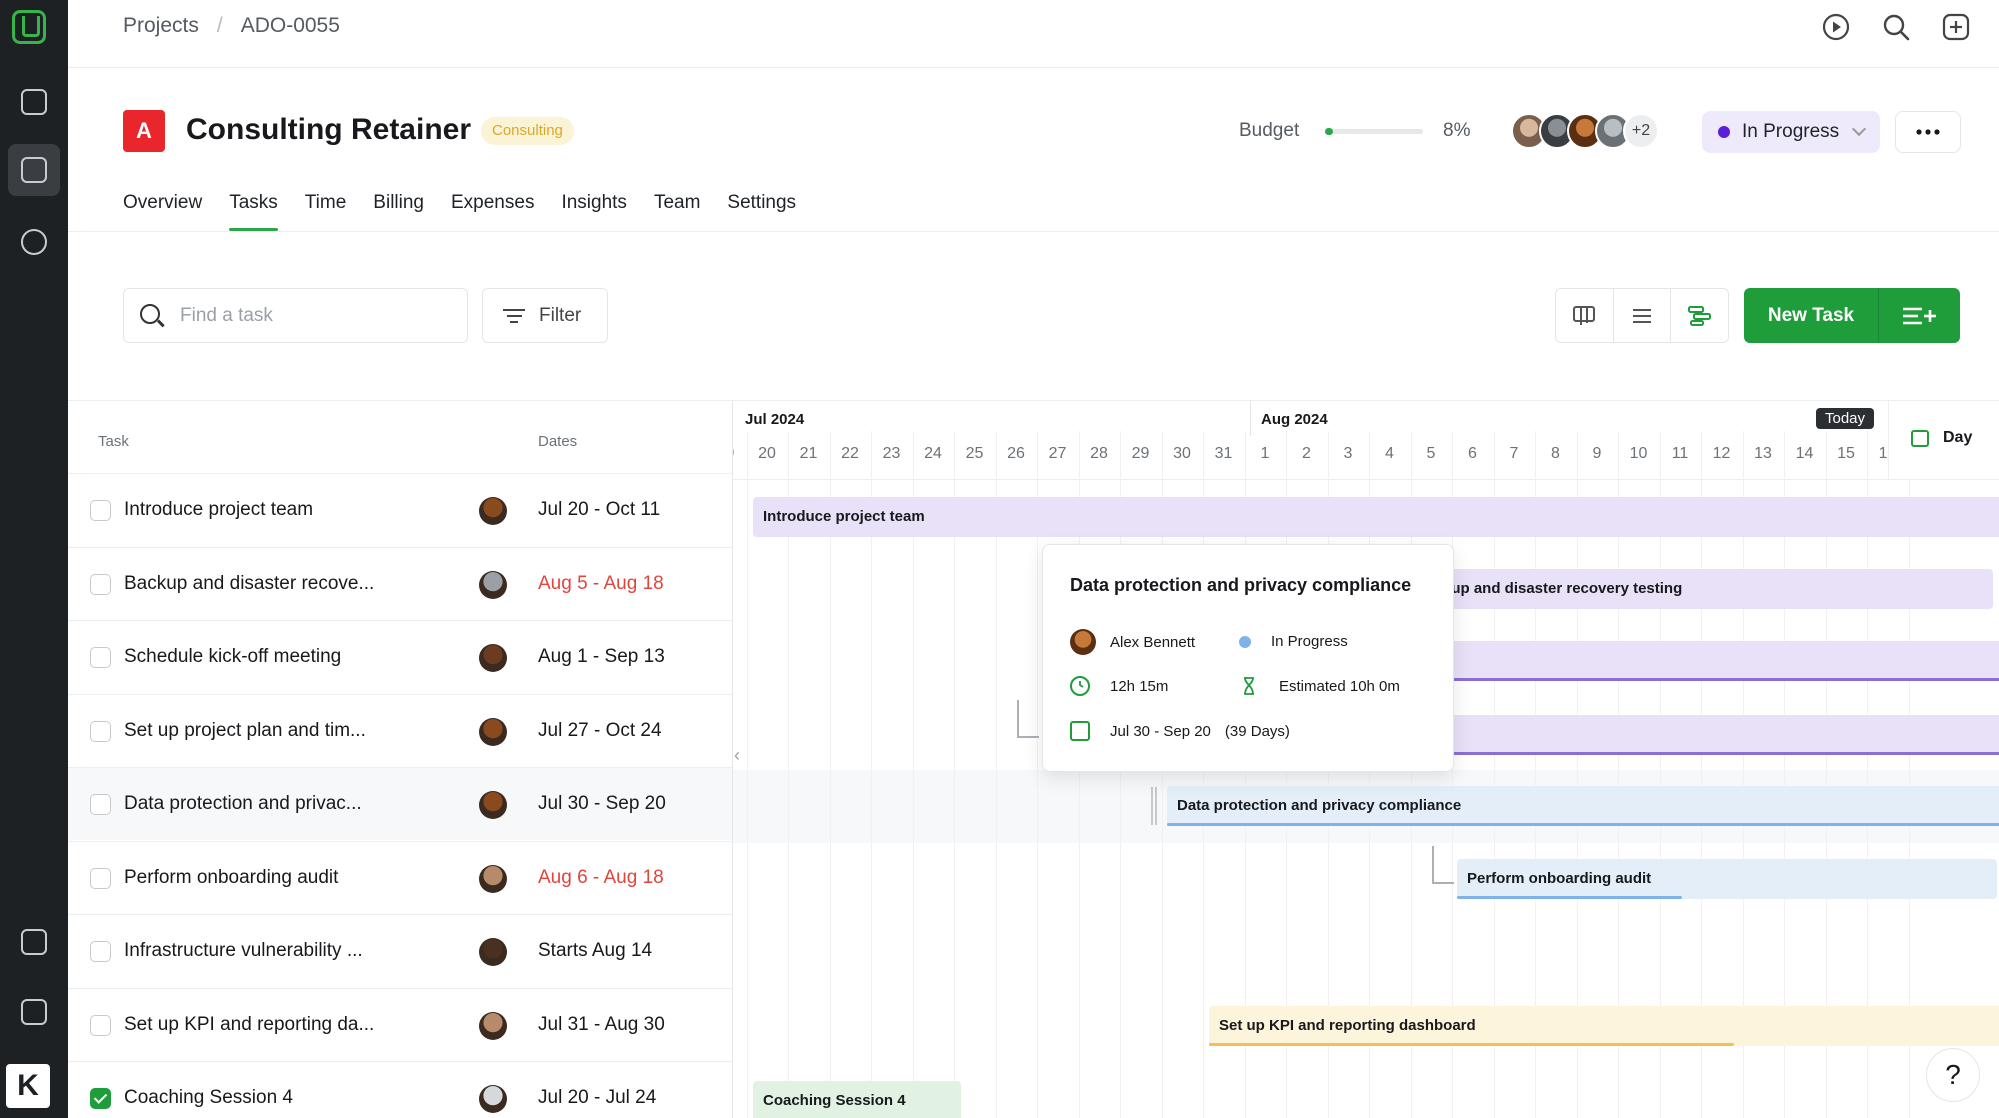 This screenshot has width=1999, height=1118. I want to click on task-dates: Jul 31 - Aug 30, so click(601, 1024).